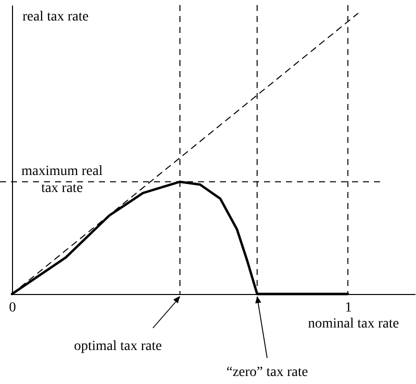 This screenshot has width=416, height=384. I want to click on y-axis-title: real tax rate, so click(55, 17).